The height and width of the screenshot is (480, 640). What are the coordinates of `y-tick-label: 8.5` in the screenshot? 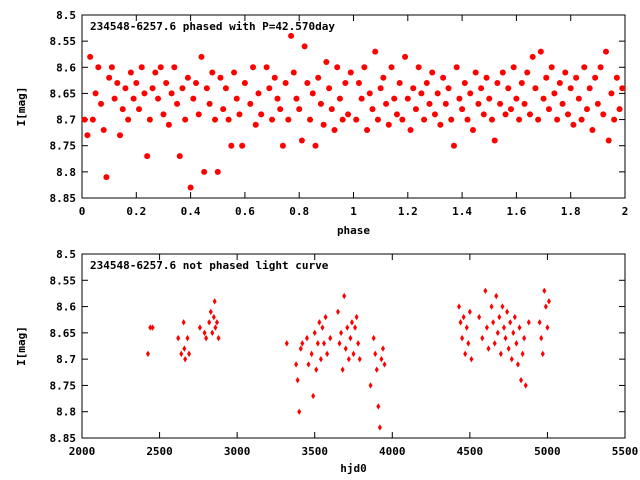 It's located at (66, 254).